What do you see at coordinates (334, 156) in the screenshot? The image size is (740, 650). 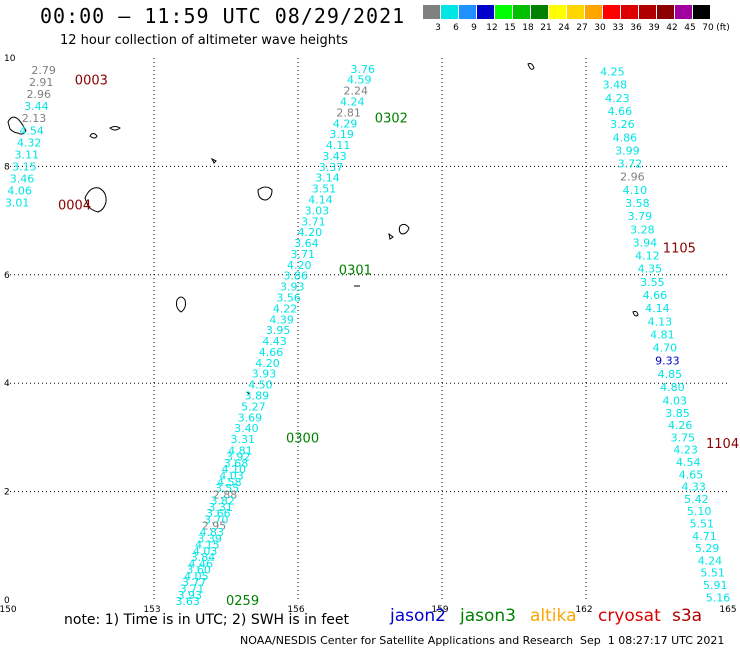 I see `wave-height-value: 3.43` at bounding box center [334, 156].